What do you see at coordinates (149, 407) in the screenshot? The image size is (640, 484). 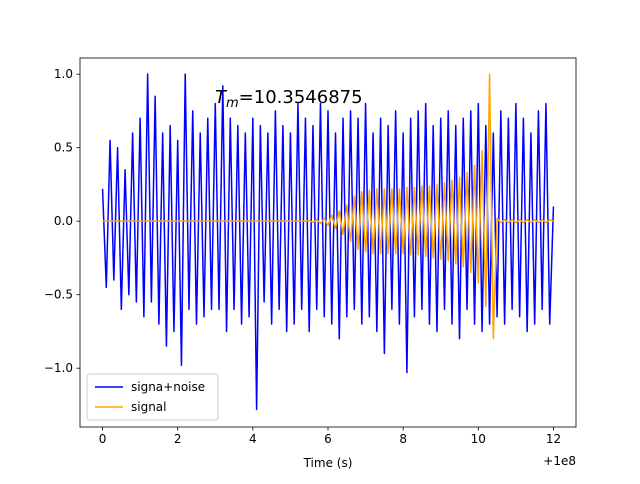 I see `legend-label: signal` at bounding box center [149, 407].